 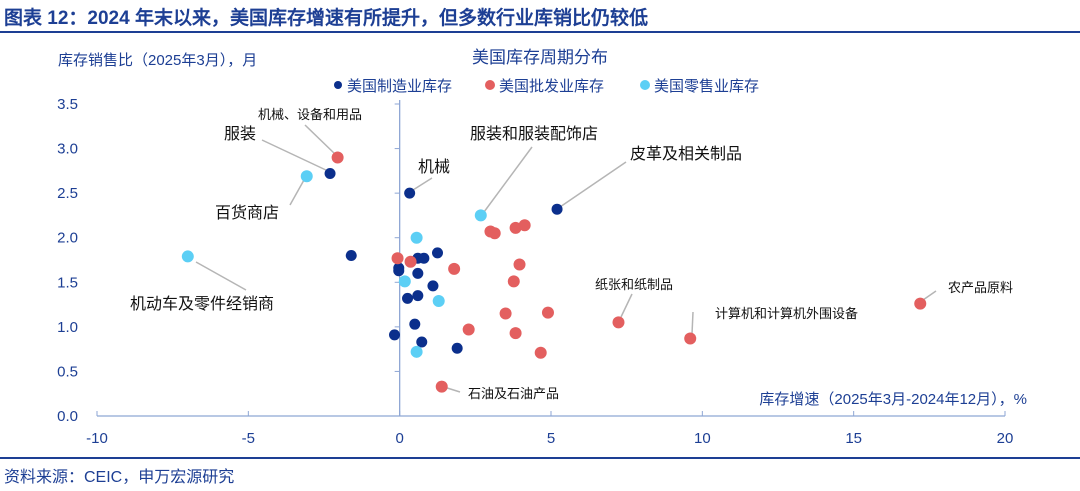 I want to click on y-tick-label: 2.5, so click(x=67, y=193).